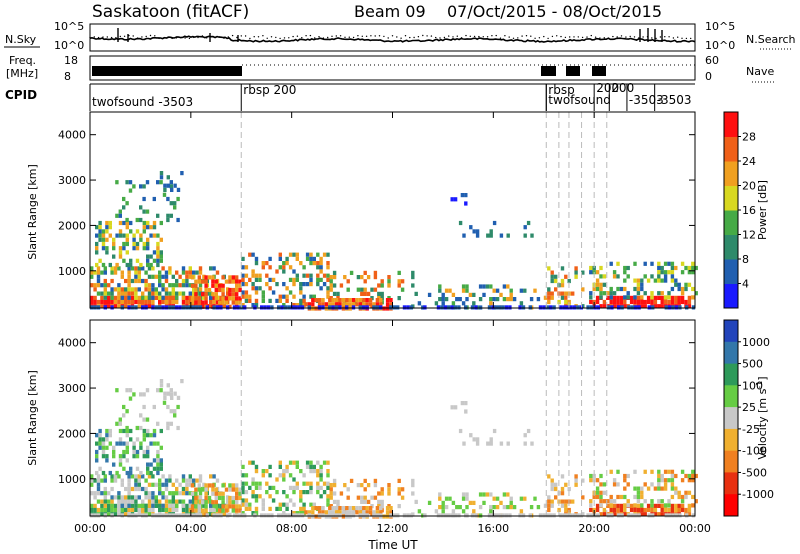  I want to click on noise-search-point, so click(591, 35).